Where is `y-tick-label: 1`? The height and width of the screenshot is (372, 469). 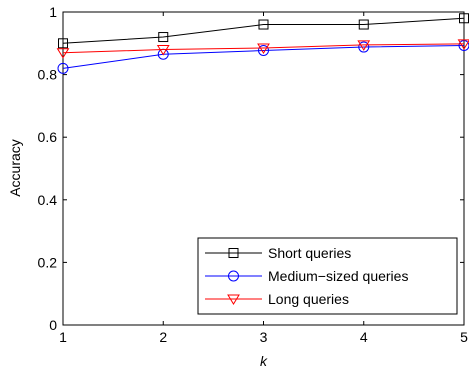
y-tick-label: 1 is located at coordinates (53, 12).